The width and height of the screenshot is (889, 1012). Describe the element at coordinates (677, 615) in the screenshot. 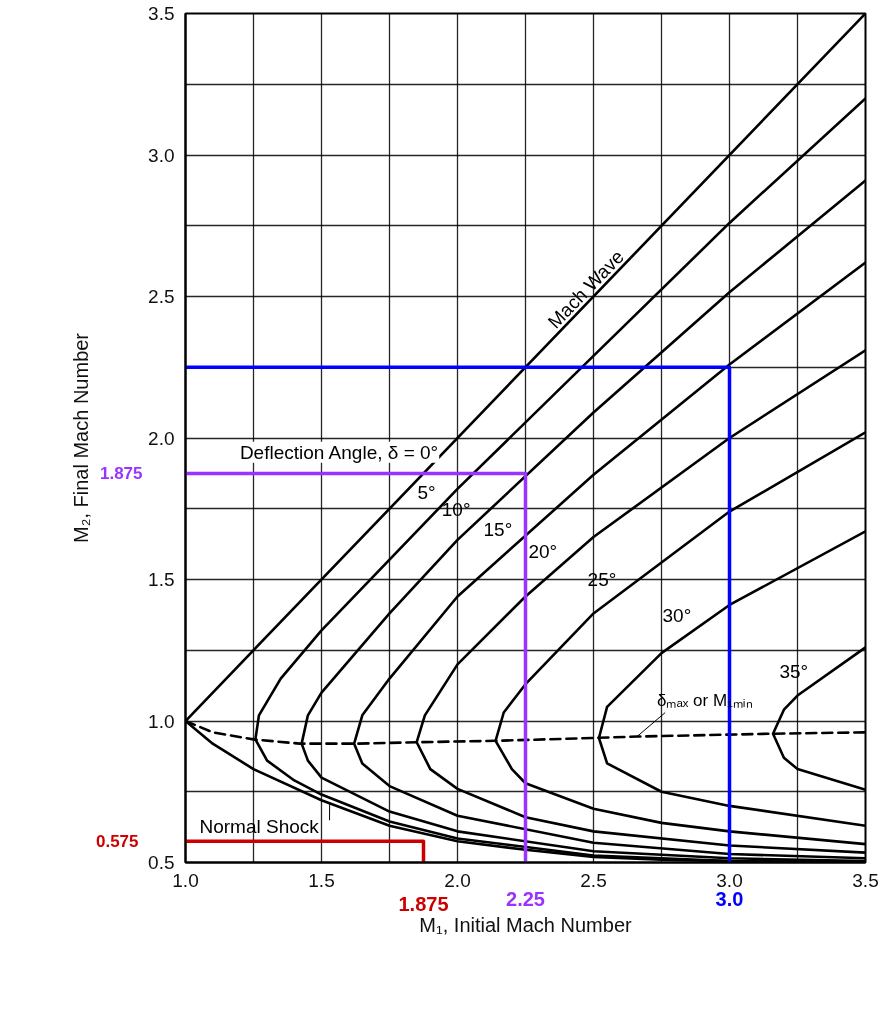

I see `series-label: 30°` at that location.